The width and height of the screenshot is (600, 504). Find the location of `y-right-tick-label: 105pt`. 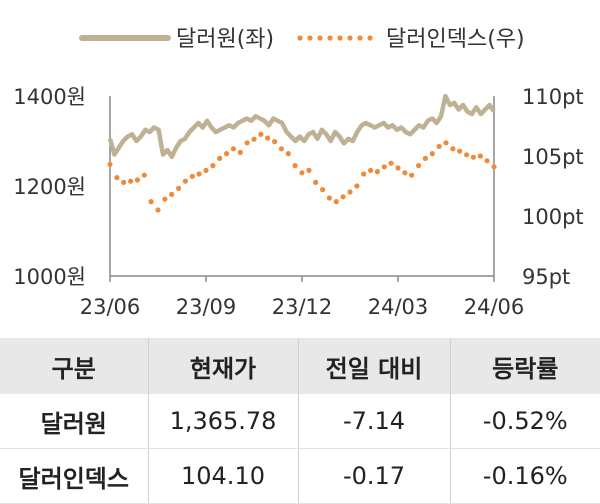

y-right-tick-label: 105pt is located at coordinates (553, 157).